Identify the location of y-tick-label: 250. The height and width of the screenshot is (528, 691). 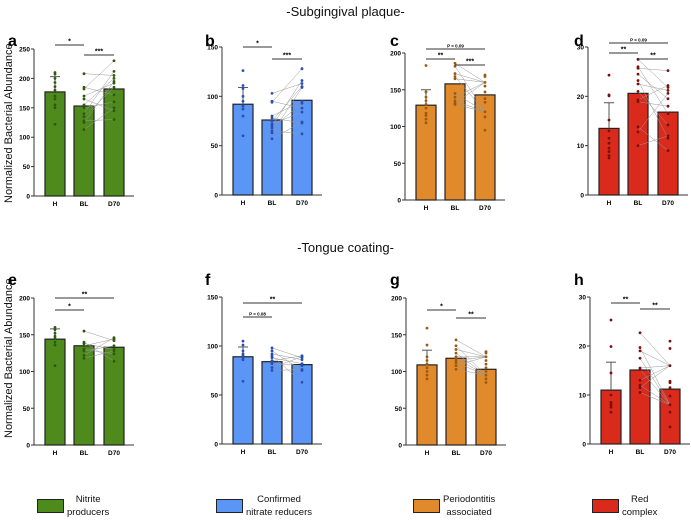
(24, 50).